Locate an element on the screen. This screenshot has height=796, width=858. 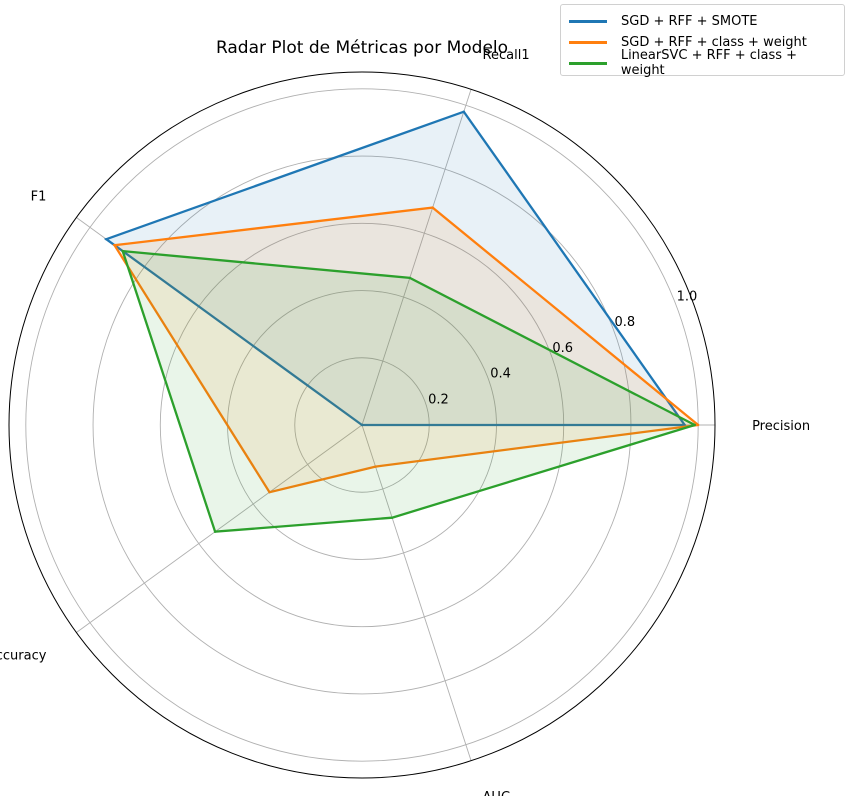
legend-item-linearsvc: LinearSVC + RFF + class + weight is located at coordinates (706, 63).